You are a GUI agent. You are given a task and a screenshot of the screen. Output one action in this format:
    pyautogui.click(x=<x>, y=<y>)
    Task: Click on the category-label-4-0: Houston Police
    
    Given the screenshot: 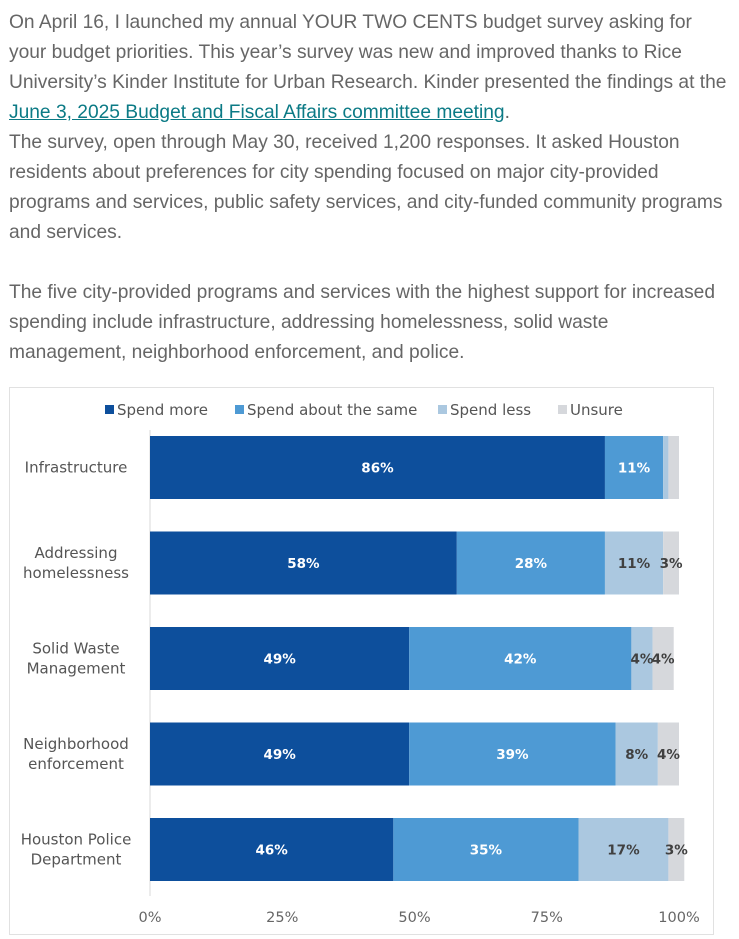 What is the action you would take?
    pyautogui.click(x=76, y=840)
    